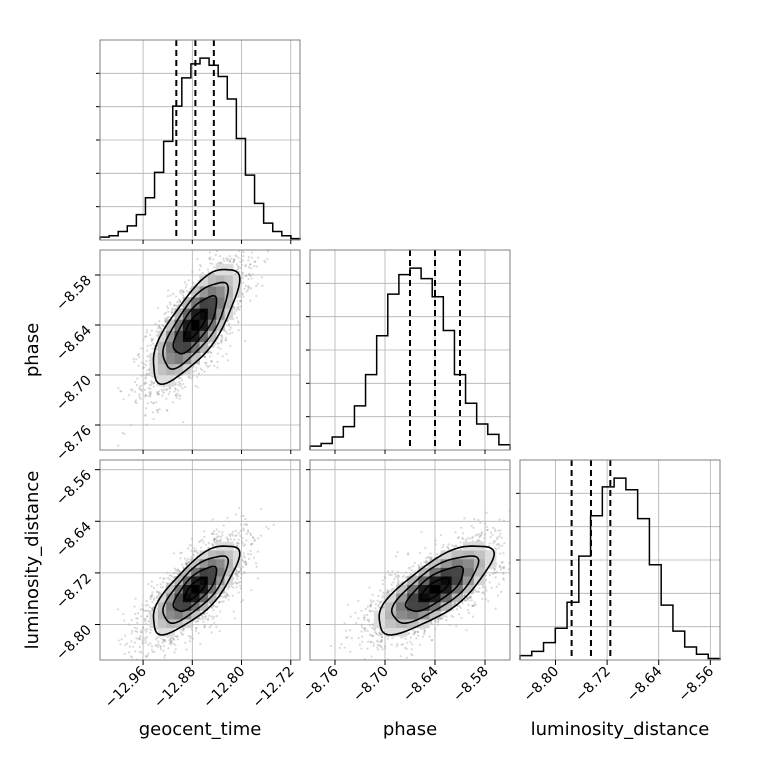 The image size is (760, 760). What do you see at coordinates (200, 729) in the screenshot?
I see `x-axis-label-geocent-time: geocent_time` at bounding box center [200, 729].